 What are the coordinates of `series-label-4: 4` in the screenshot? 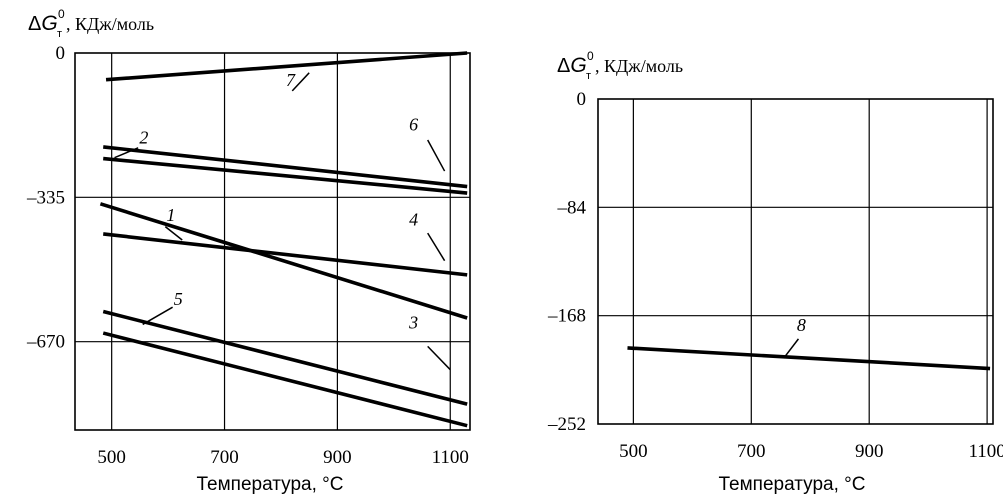 It's located at (413, 219).